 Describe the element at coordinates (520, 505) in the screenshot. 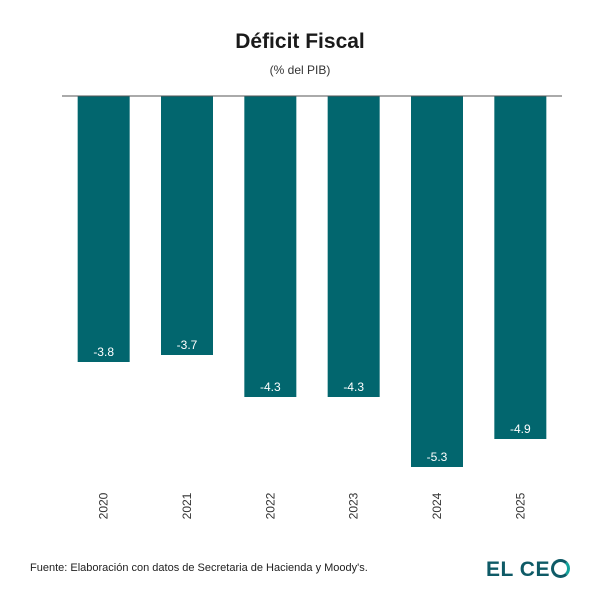

I see `x-tick-label-2025: 2025` at that location.